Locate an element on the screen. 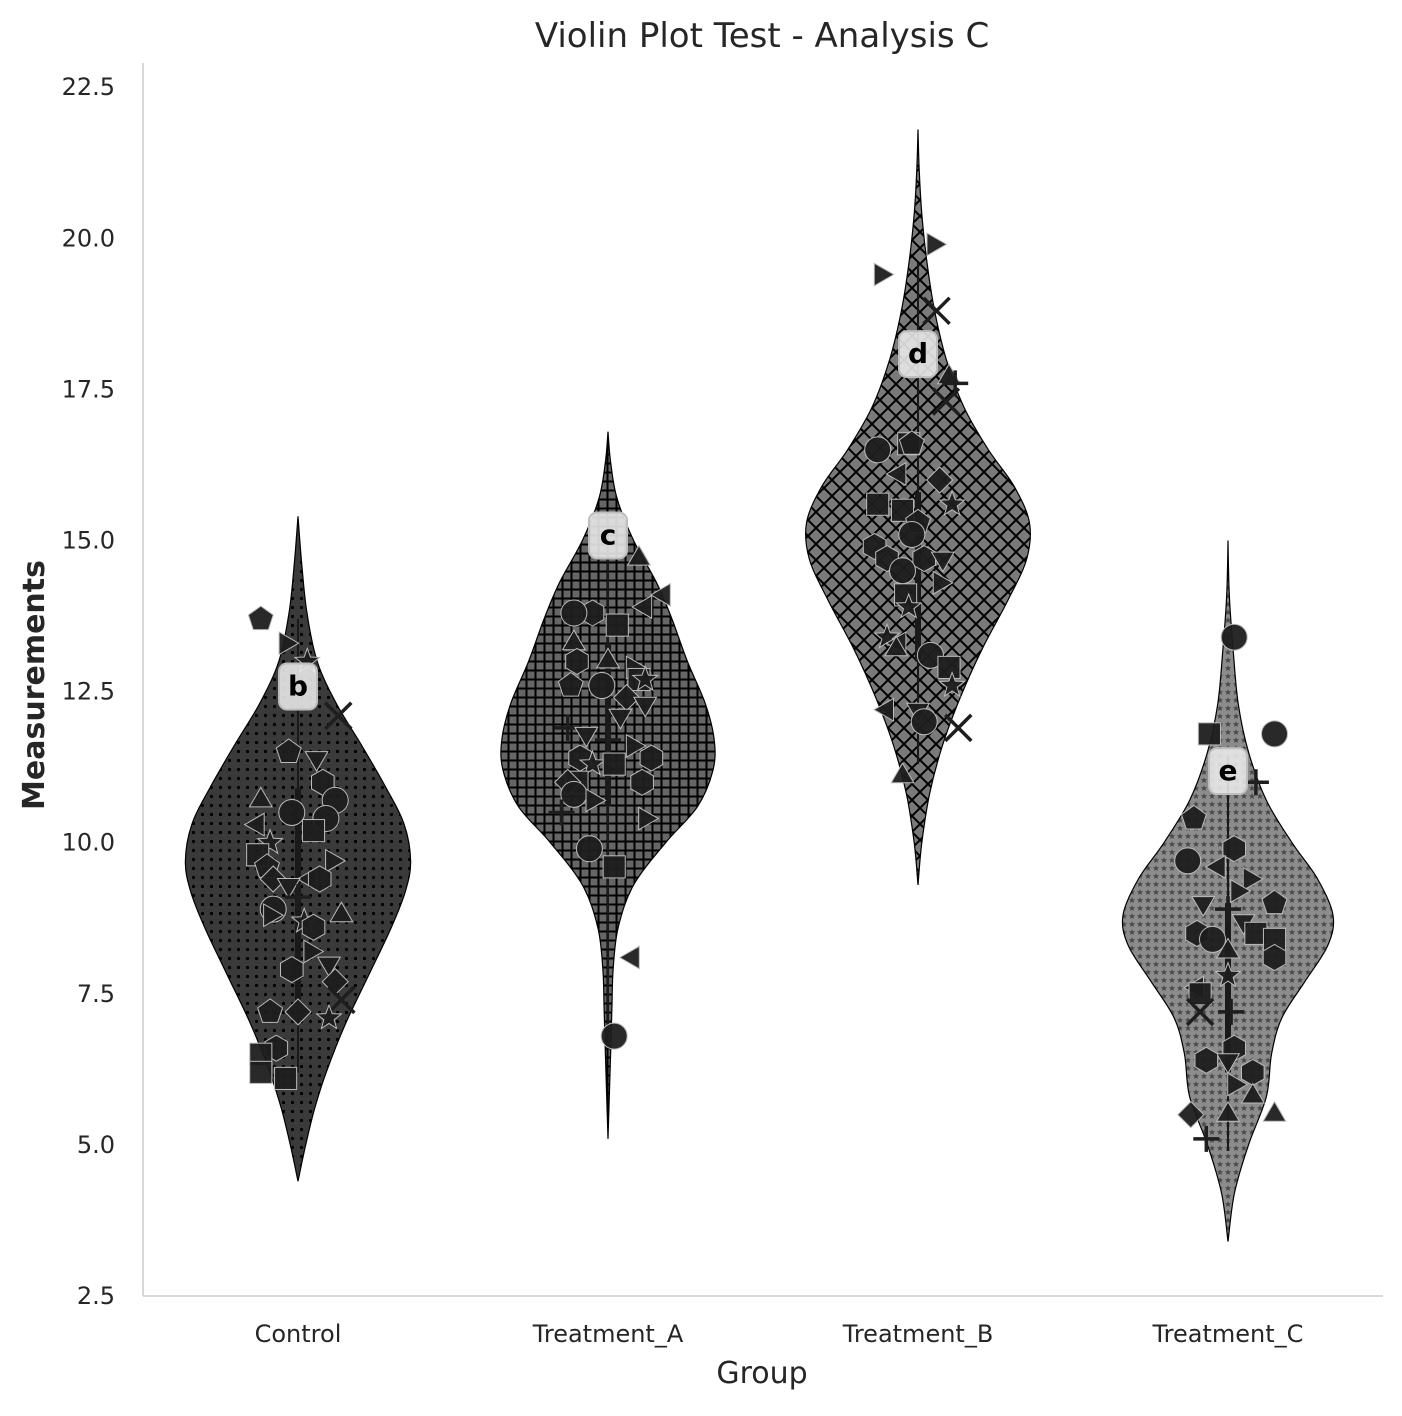 The width and height of the screenshot is (1402, 1416). group-letter-label: b is located at coordinates (298, 686).